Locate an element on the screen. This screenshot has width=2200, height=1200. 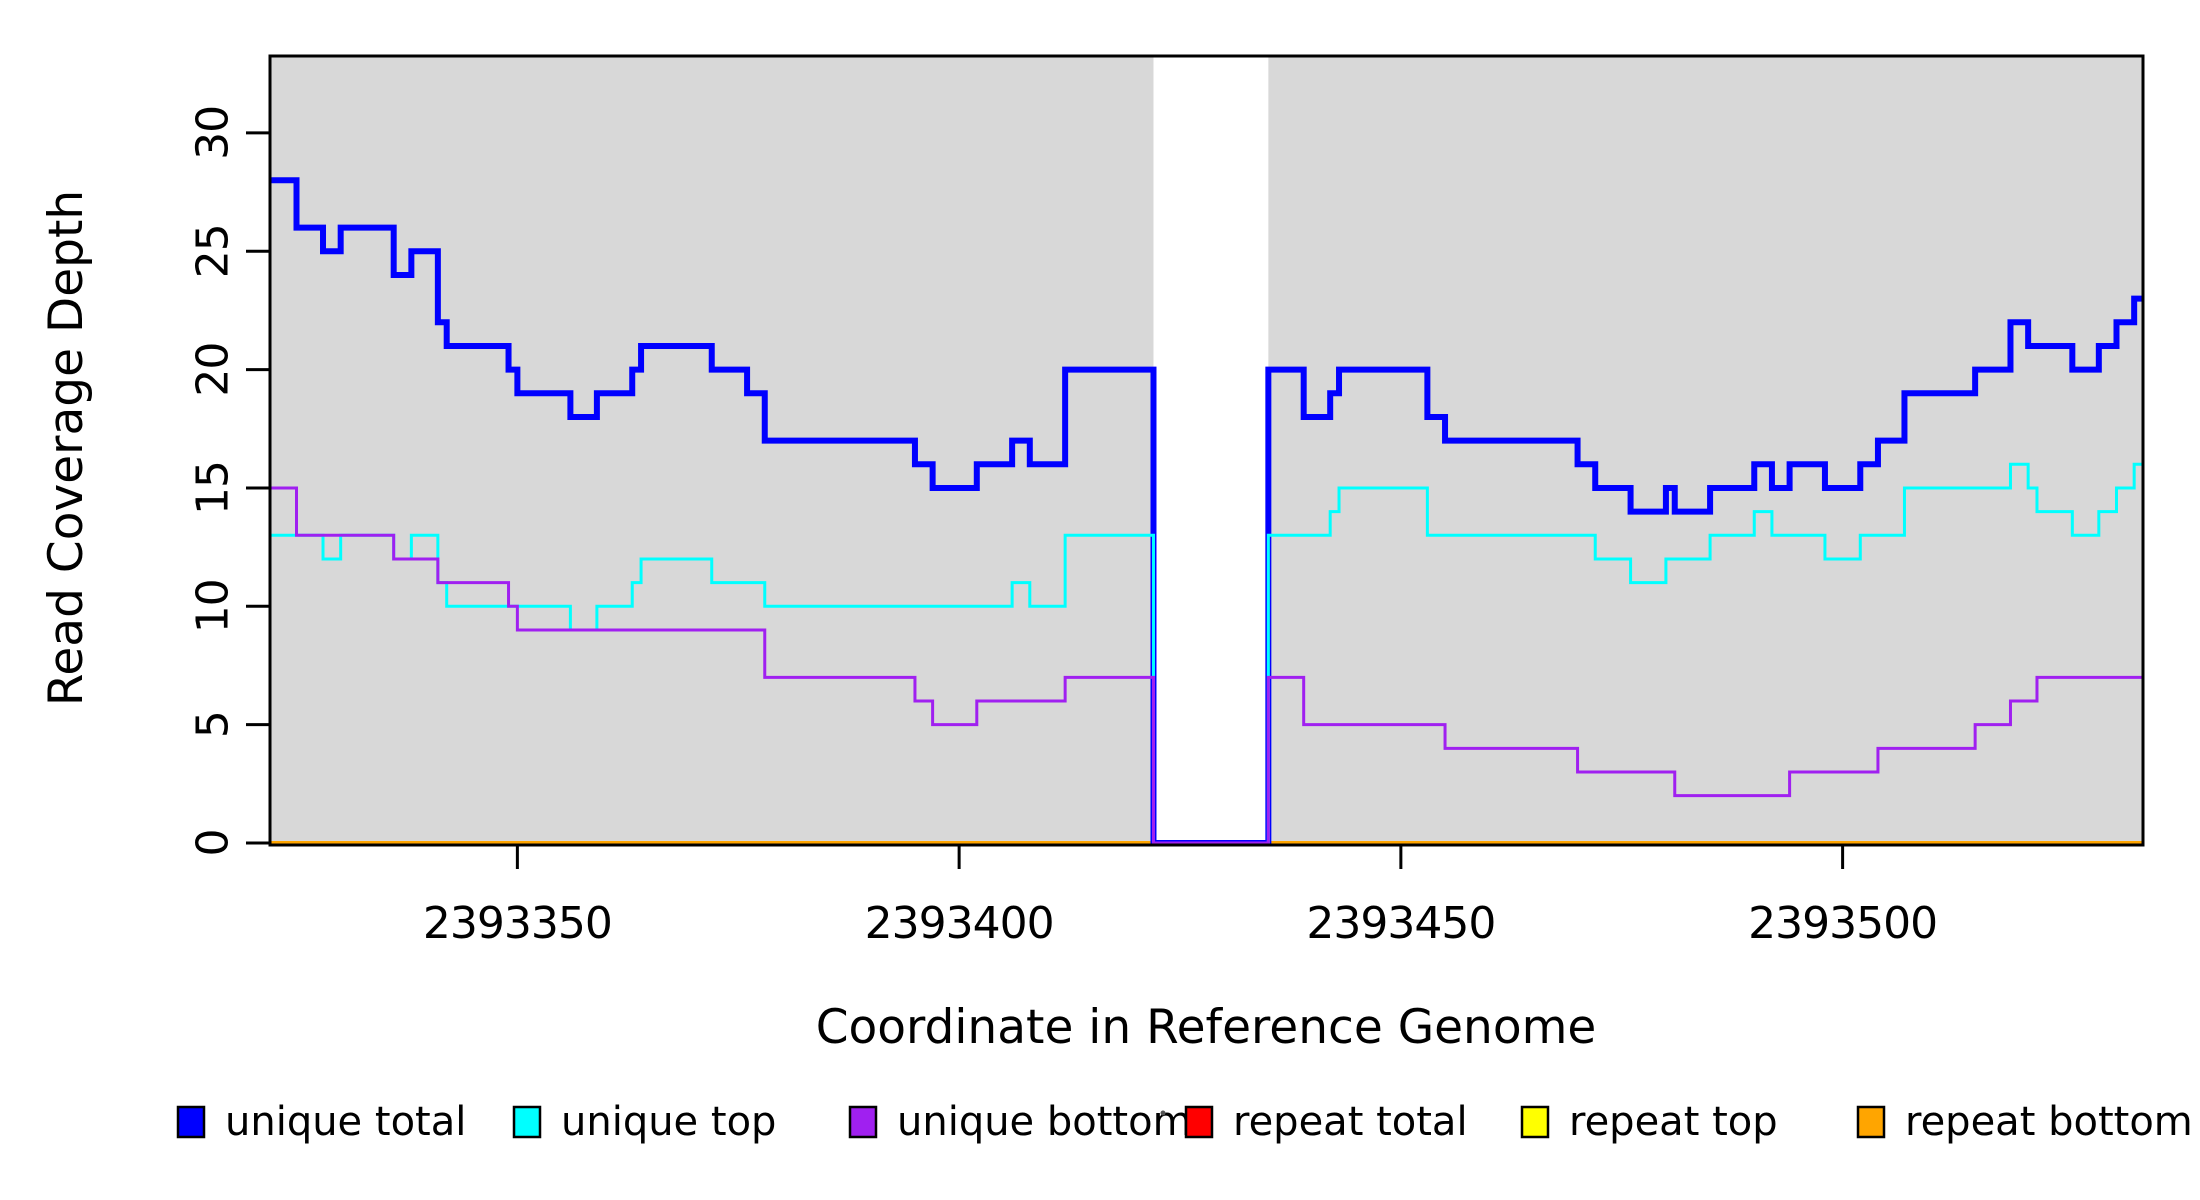
x-axis: 2393350 2393400 2393450 2393500 is located at coordinates (1180, 897).